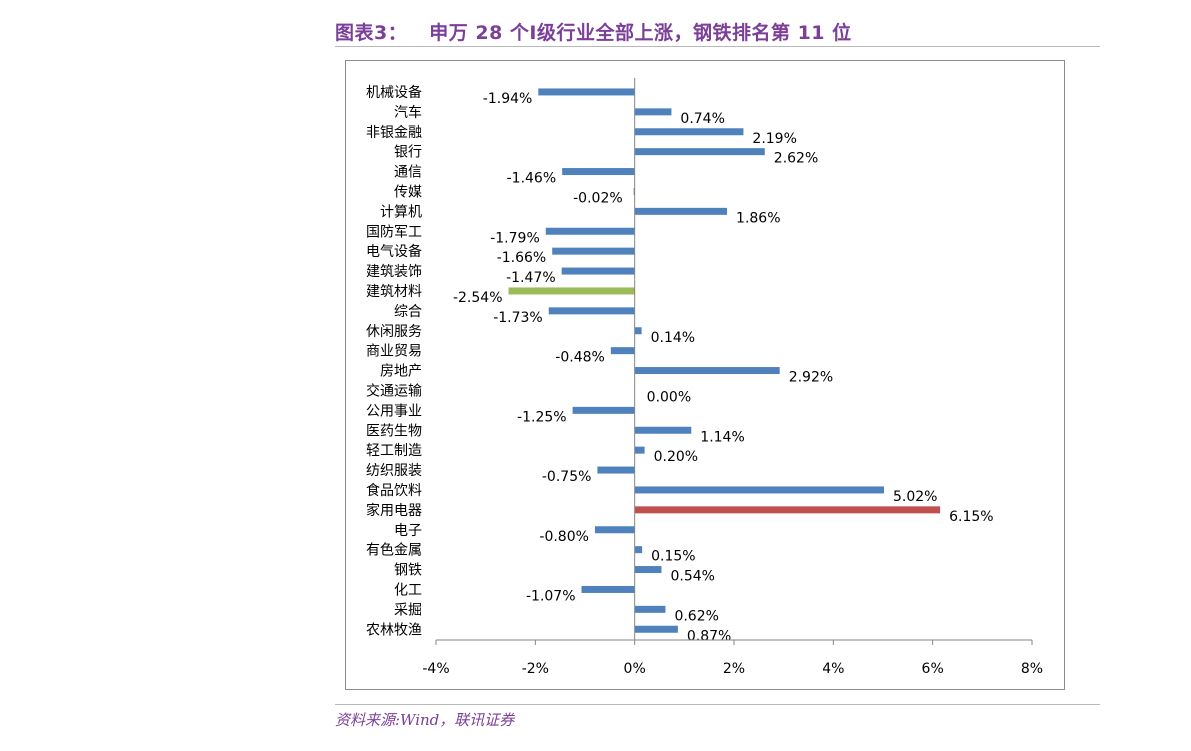  I want to click on category-label: 机械设备, so click(394, 92).